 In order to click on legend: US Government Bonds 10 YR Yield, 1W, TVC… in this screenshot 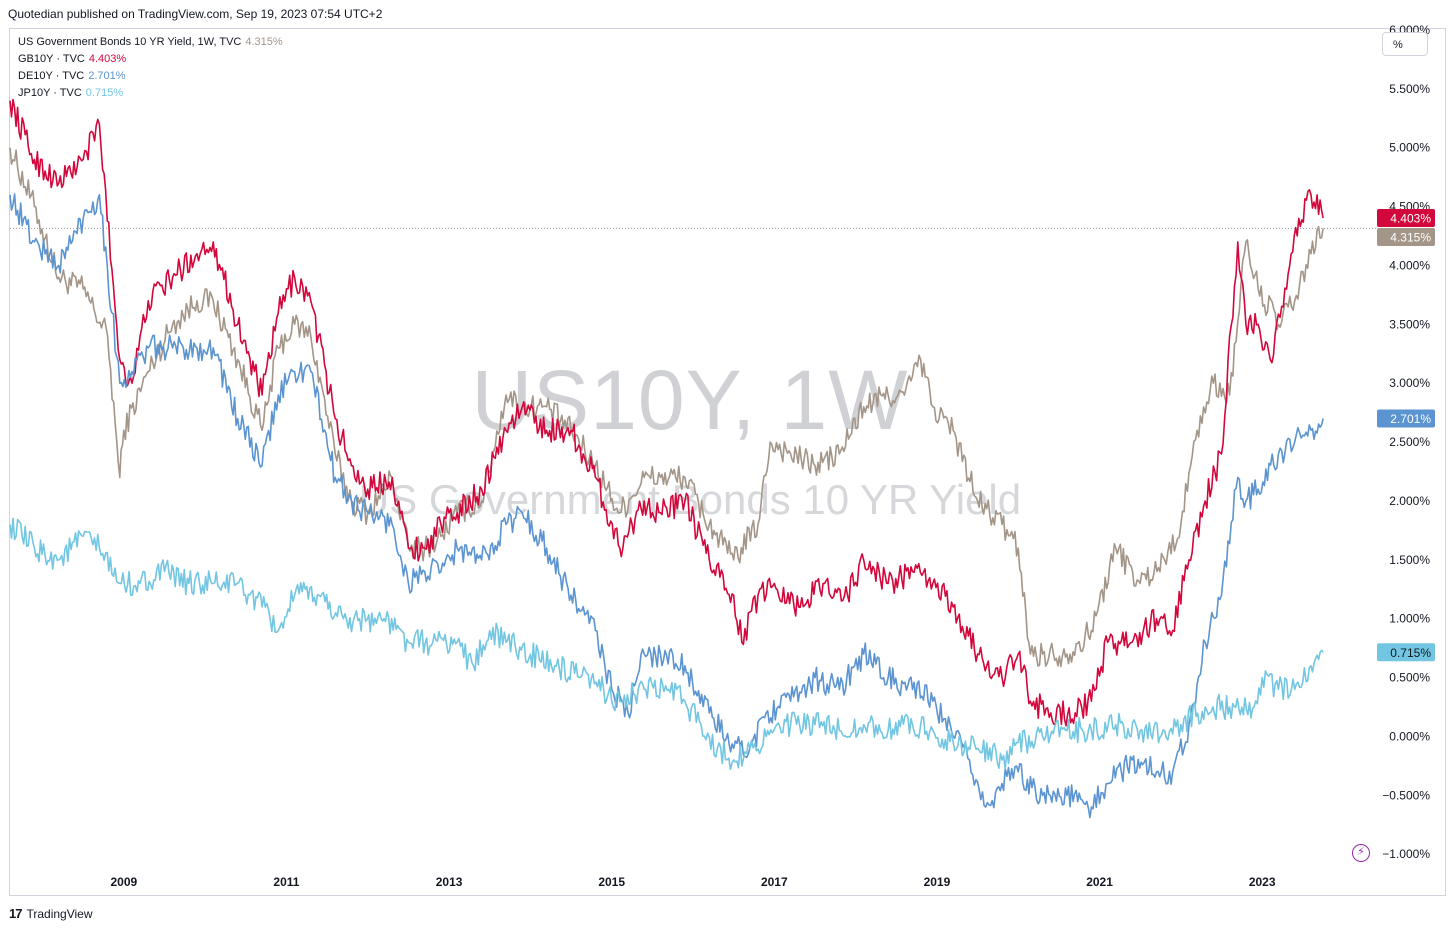, I will do `click(150, 68)`.